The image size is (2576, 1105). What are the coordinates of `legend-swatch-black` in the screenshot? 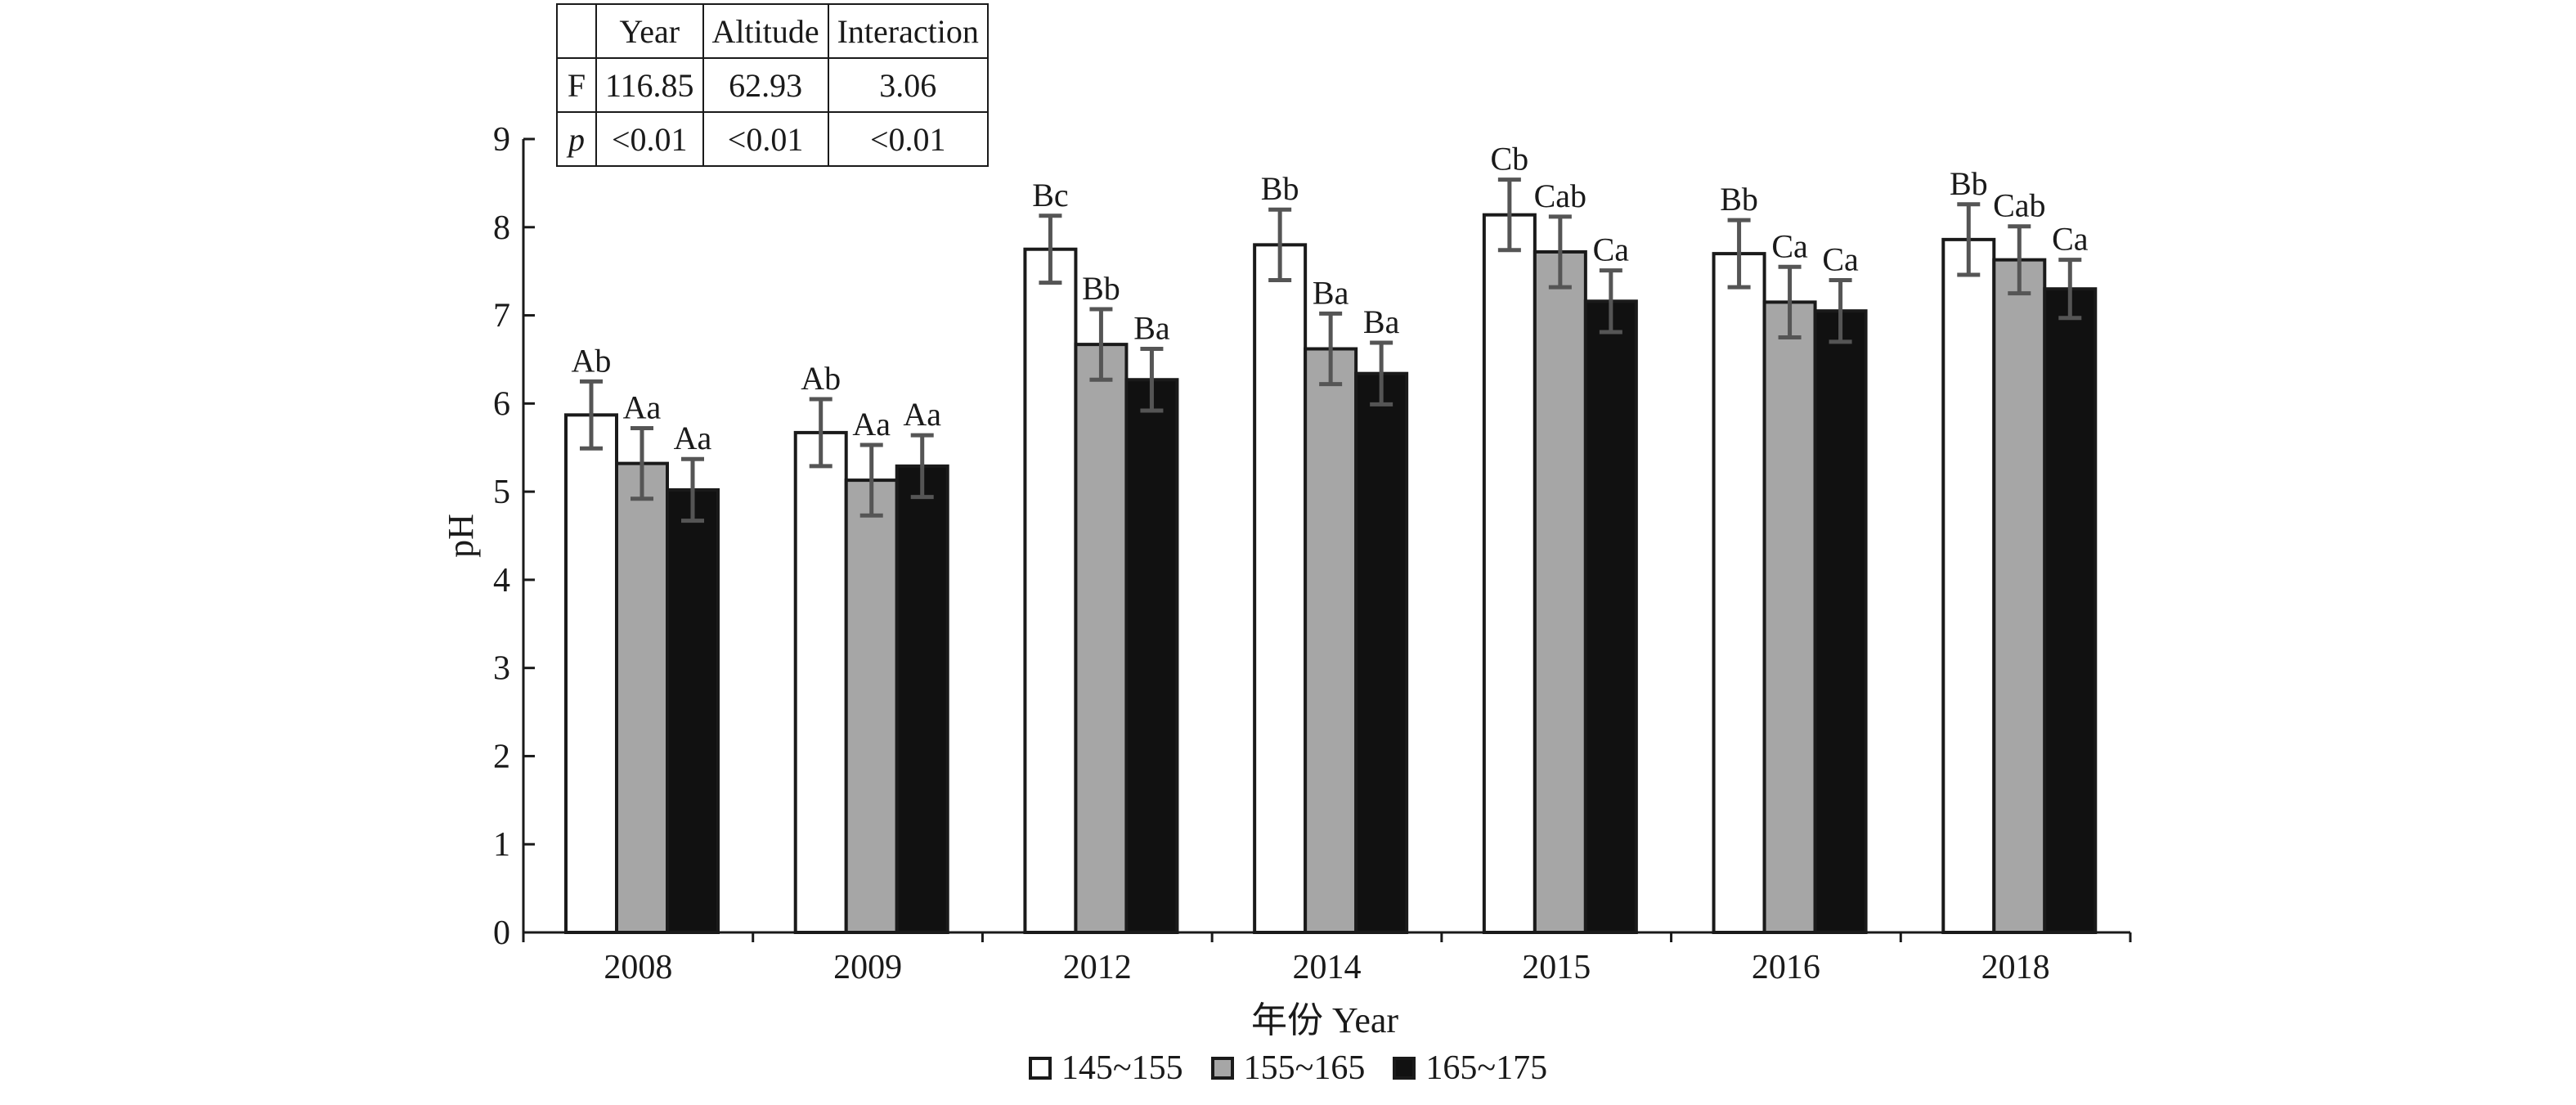 It's located at (1404, 1069).